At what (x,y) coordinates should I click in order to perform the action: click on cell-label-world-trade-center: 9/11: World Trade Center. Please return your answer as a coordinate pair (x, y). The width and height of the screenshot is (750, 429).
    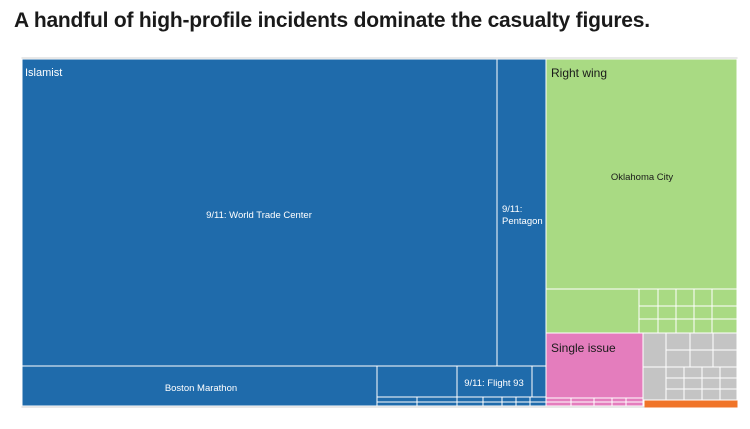
    Looking at the image, I should click on (259, 215).